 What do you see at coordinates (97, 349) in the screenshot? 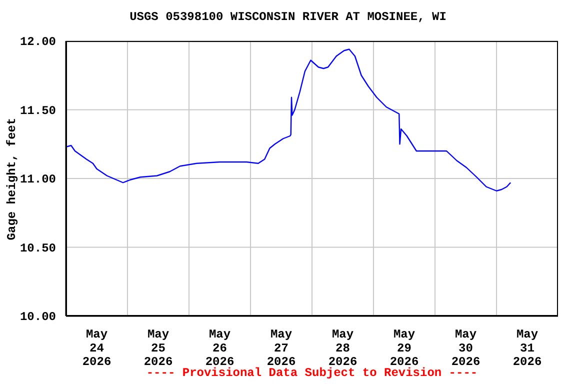
I see `x-tick-label: May 24 2026` at bounding box center [97, 349].